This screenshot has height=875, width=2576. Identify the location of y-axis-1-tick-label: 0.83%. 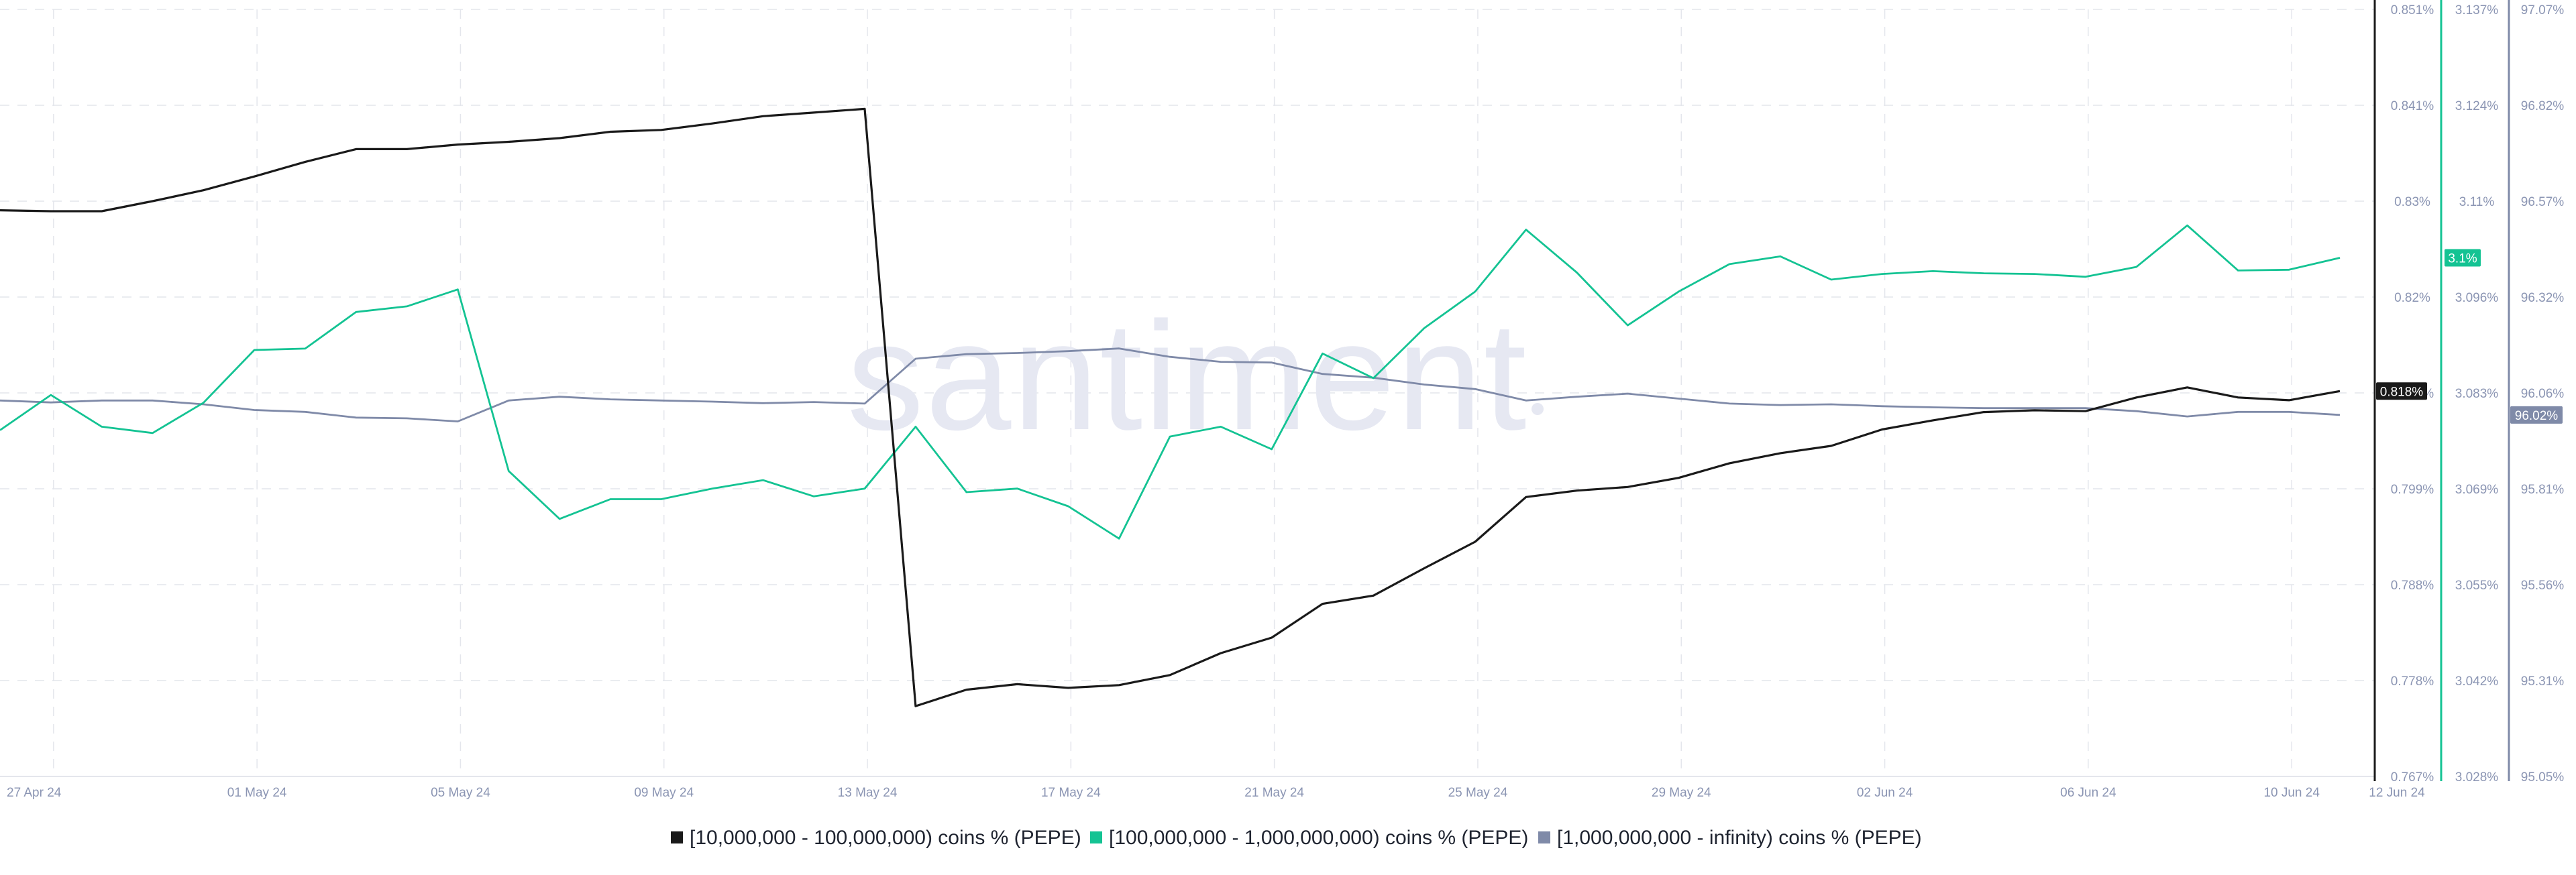
(2412, 202).